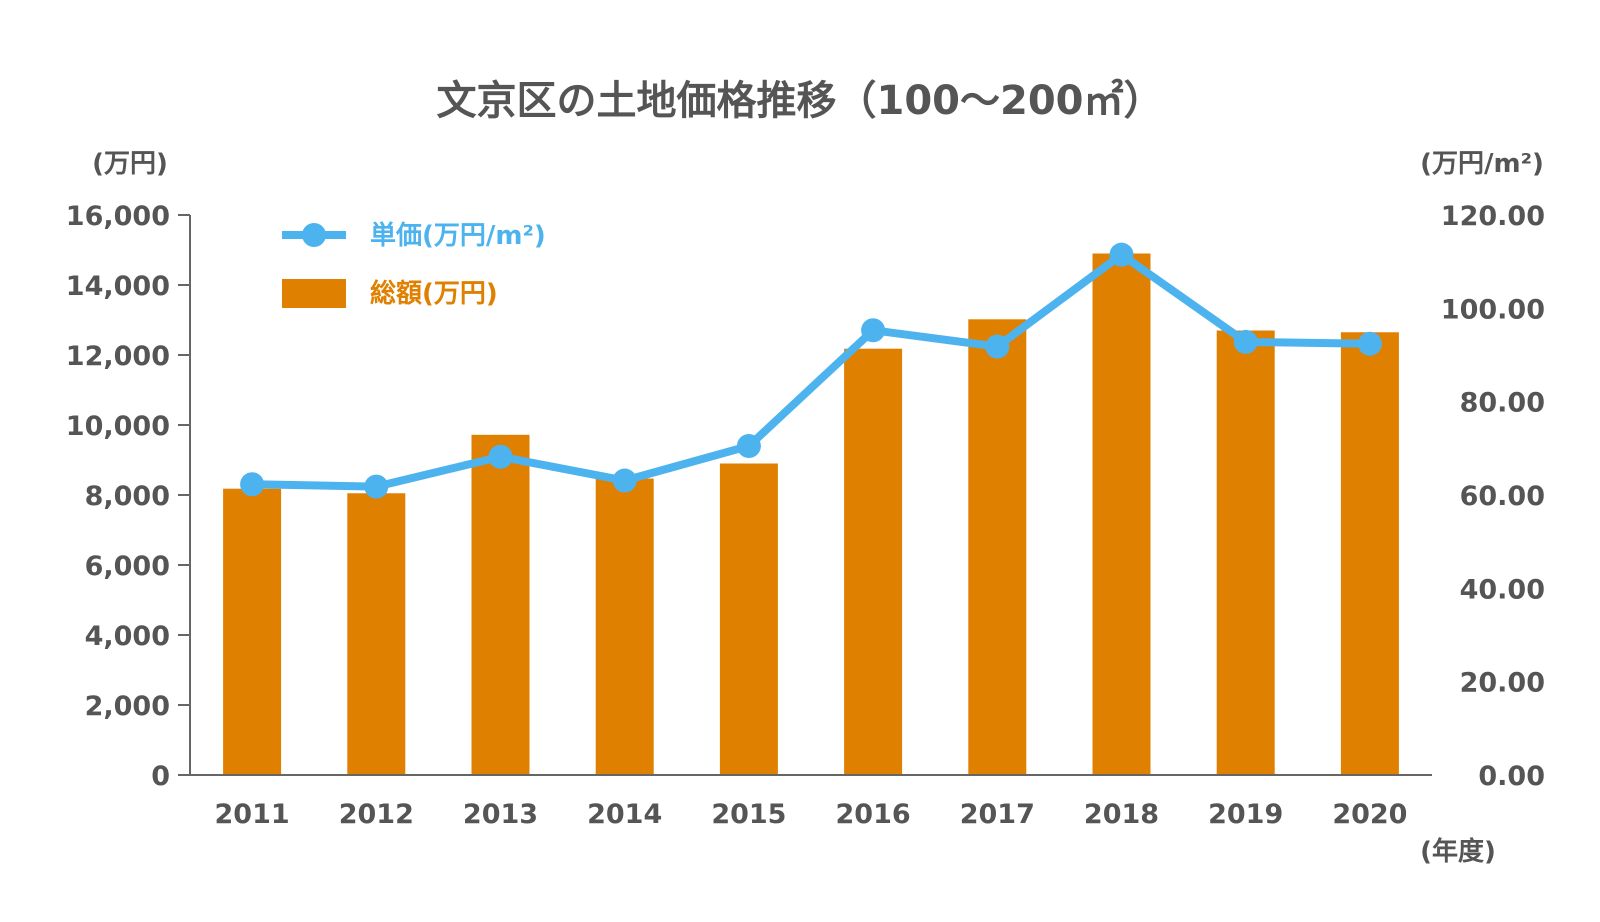  Describe the element at coordinates (1502, 496) in the screenshot. I see `right-tick-label: 60.00` at that location.